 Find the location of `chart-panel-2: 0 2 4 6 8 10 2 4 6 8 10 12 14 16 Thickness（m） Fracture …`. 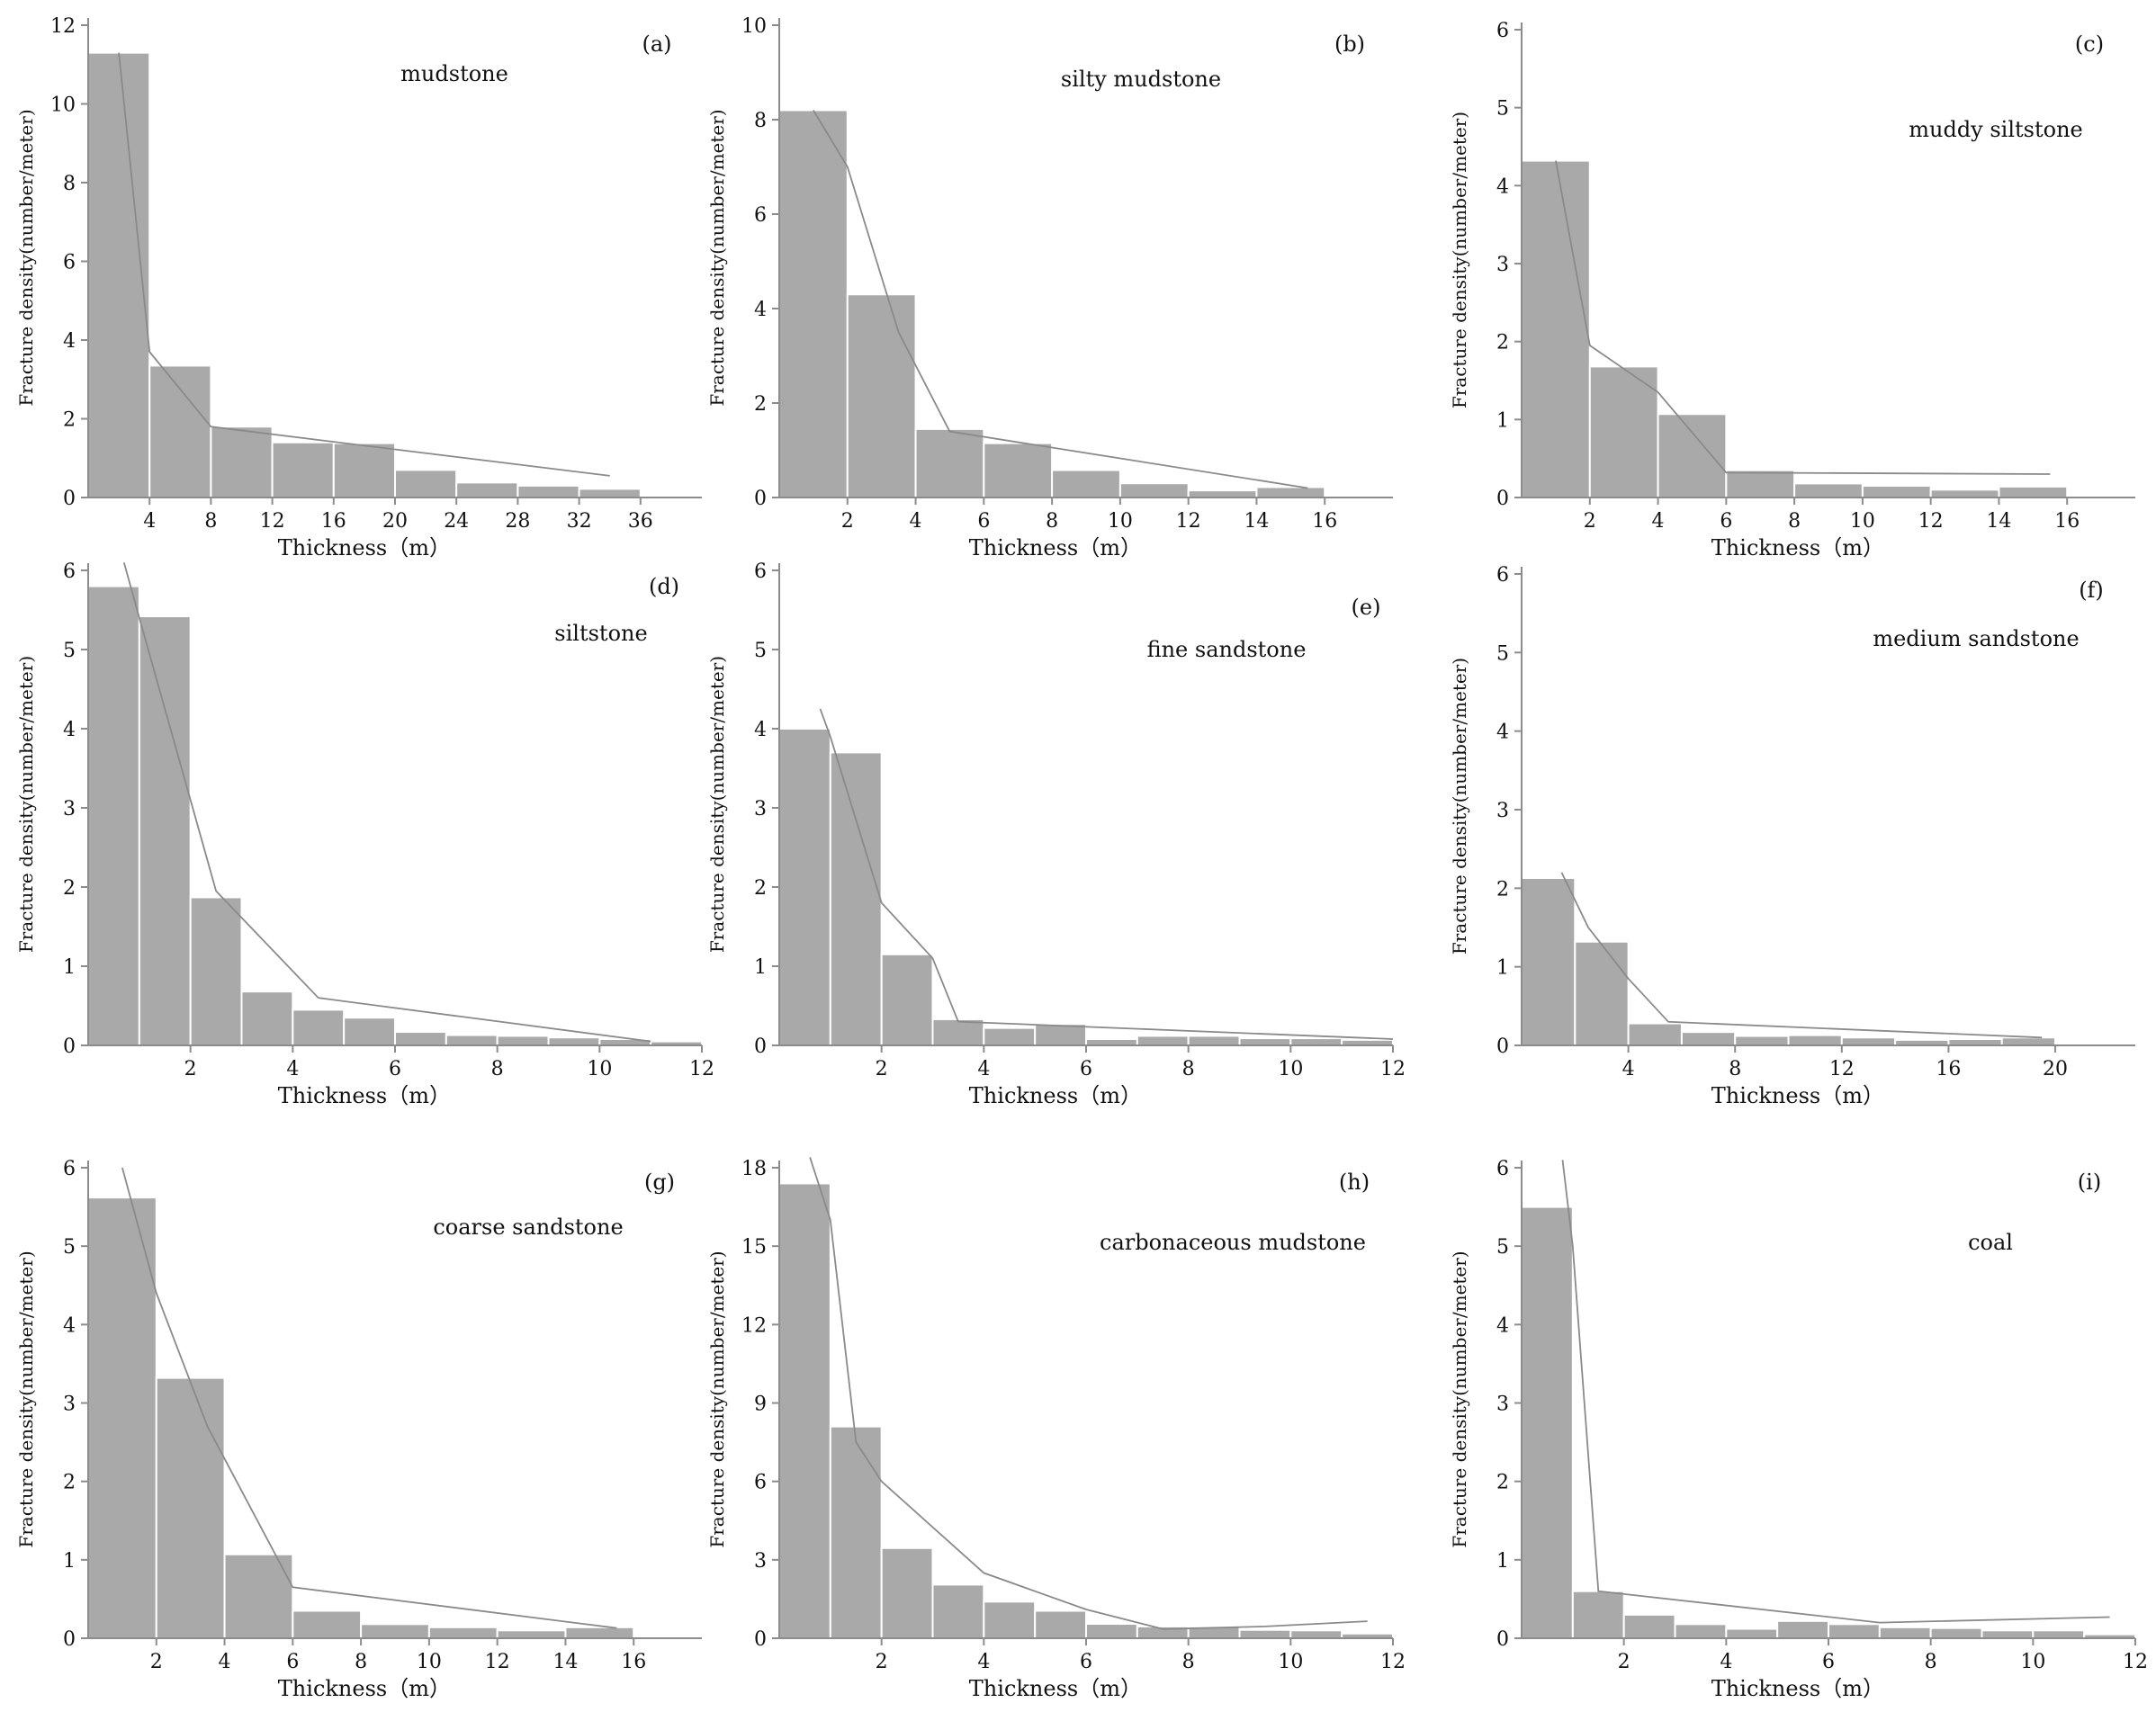

chart-panel-2: 0 2 4 6 8 10 2 4 6 8 10 12 14 16 Thickness（m） Fracture … is located at coordinates (1049, 287).